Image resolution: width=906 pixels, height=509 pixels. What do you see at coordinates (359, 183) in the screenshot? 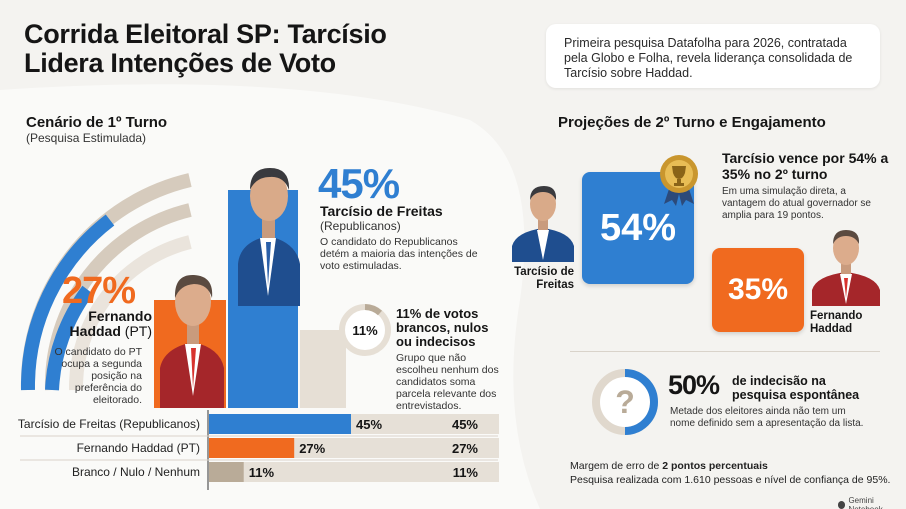
I see `tarcisio-first-round-pct: 45%` at bounding box center [359, 183].